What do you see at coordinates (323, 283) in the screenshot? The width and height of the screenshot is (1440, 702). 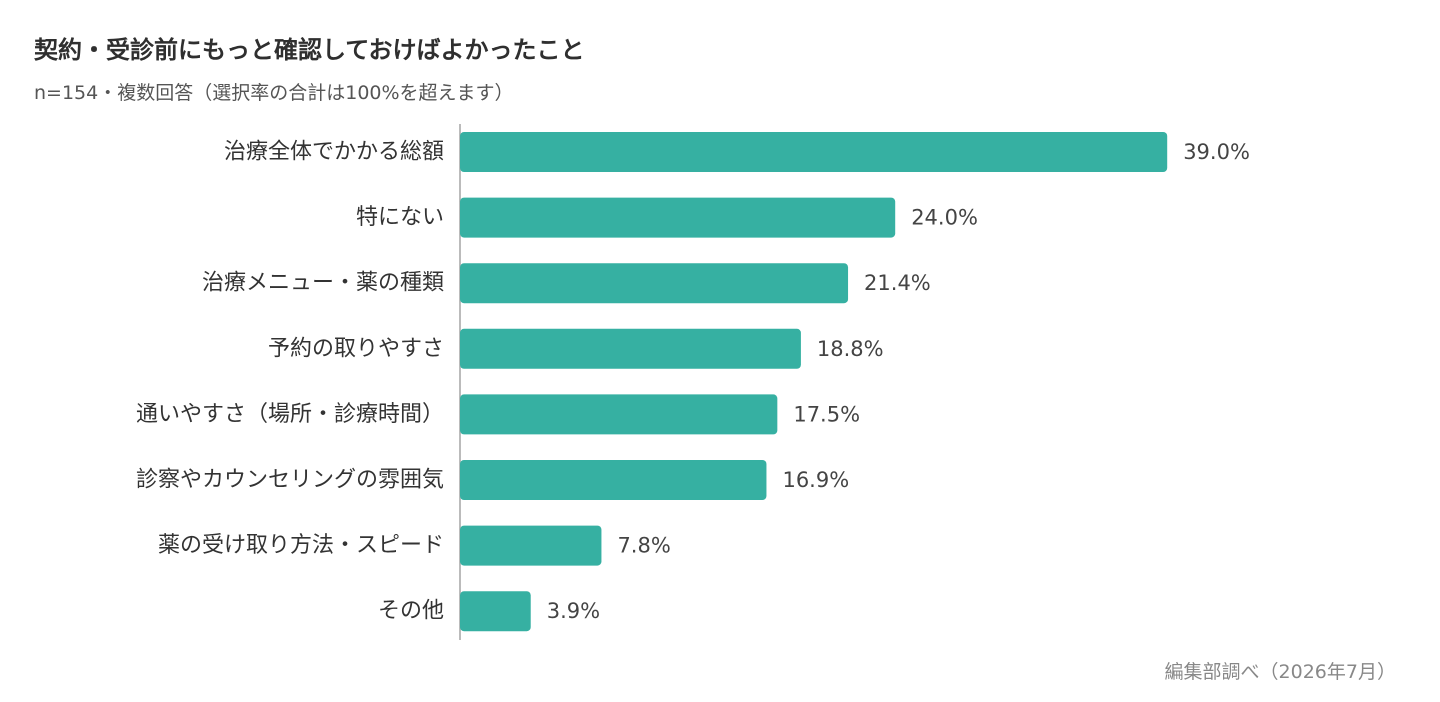 I see `category-label: 治療メニュー・薬の種類` at bounding box center [323, 283].